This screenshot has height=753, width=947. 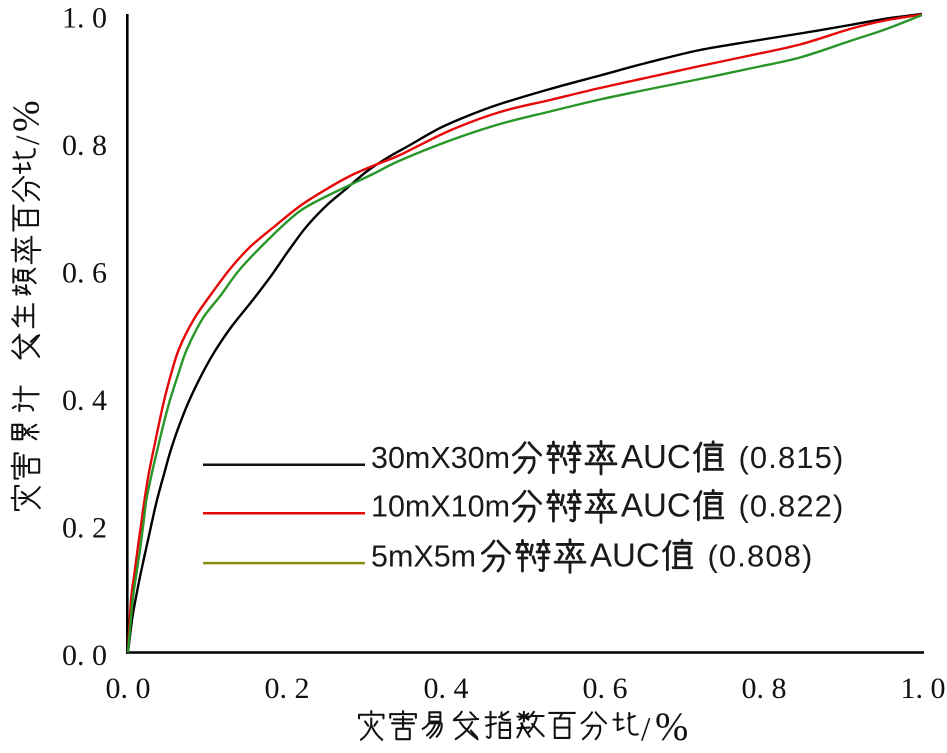 I want to click on svg-text: 10mX10m, so click(x=440, y=507).